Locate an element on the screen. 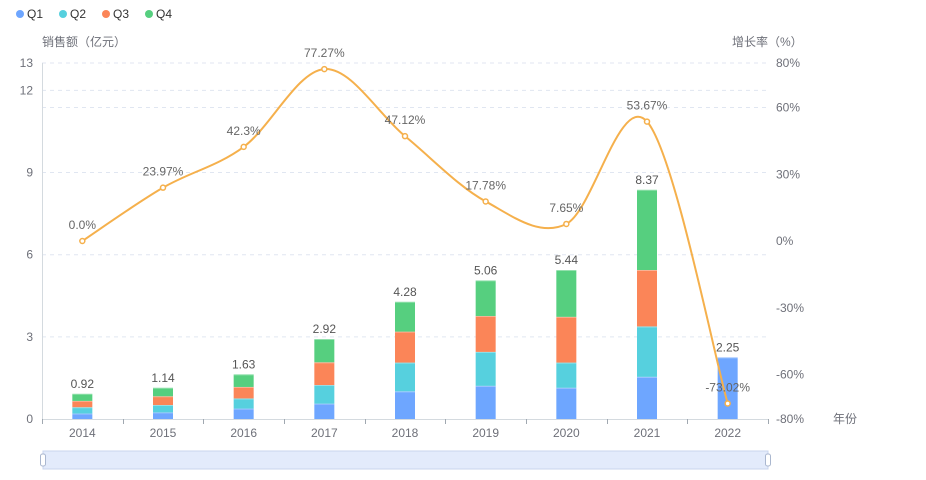 This screenshot has width=926, height=480. data-zoom-slider is located at coordinates (405, 460).